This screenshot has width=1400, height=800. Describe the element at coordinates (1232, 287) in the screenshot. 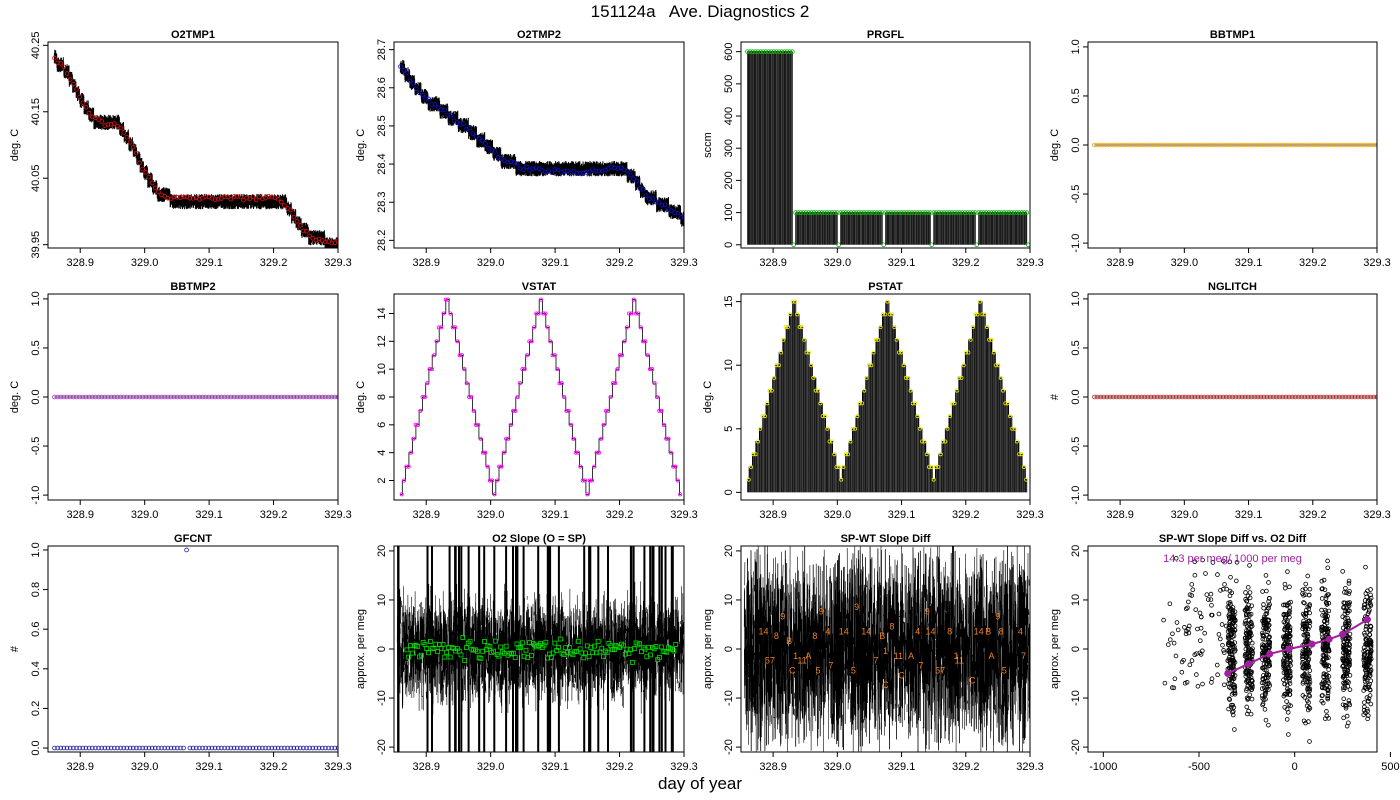

I see `panel-title: NGLITCH` at that location.